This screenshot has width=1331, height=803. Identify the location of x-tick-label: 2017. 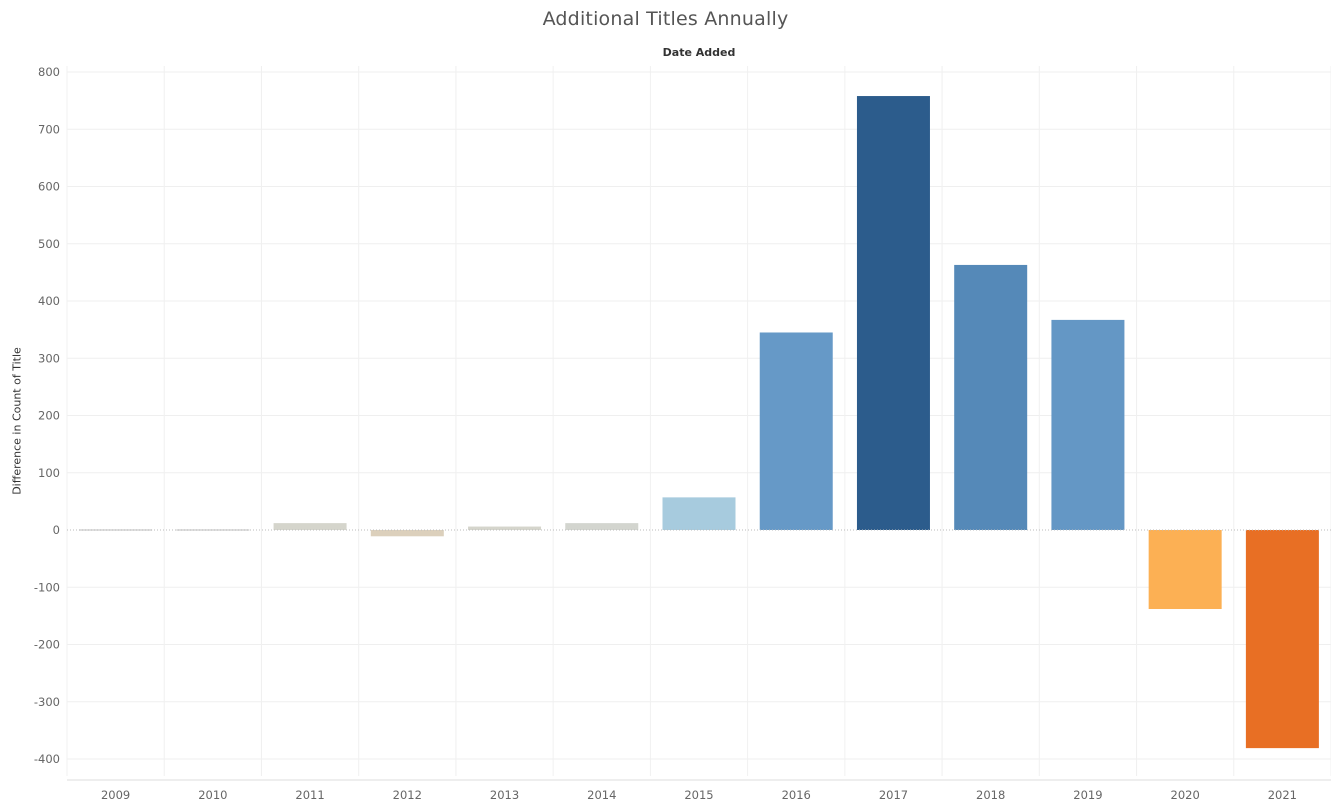
(893, 795).